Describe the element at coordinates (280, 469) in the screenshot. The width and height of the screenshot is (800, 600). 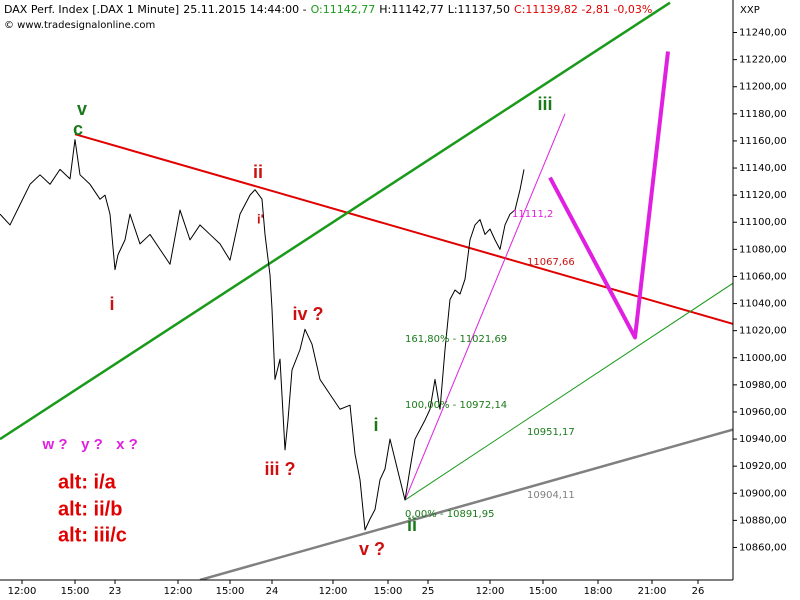
I see `annotation: iii ?` at that location.